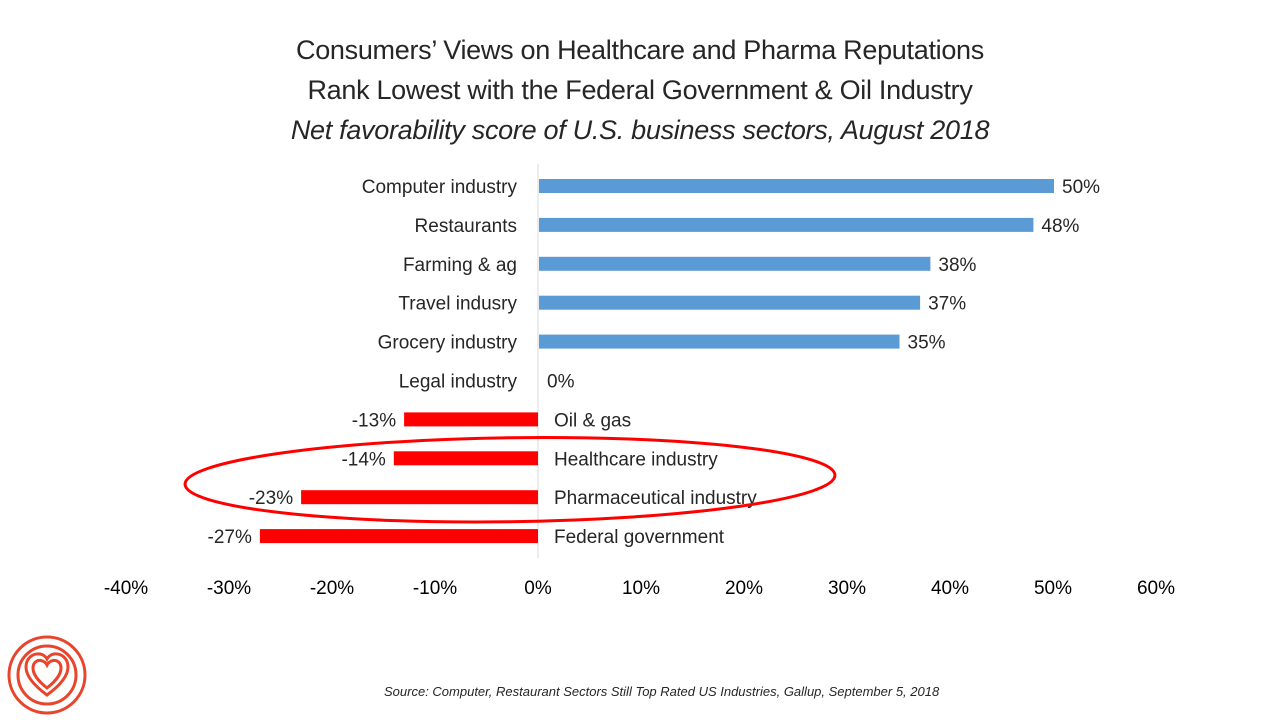 The width and height of the screenshot is (1280, 720). Describe the element at coordinates (374, 420) in the screenshot. I see `data-label: -13%` at that location.